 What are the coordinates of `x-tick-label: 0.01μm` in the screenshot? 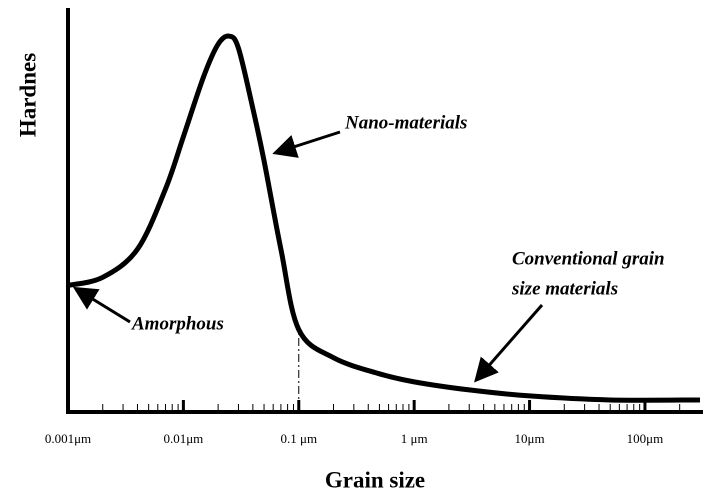 It's located at (183, 438).